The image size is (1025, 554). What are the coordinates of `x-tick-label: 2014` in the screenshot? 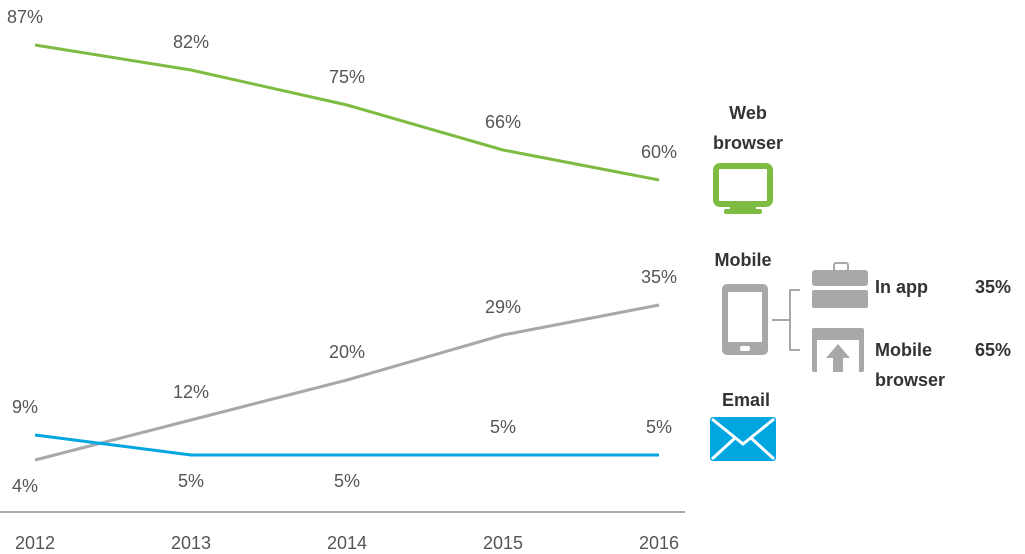 It's located at (347, 543).